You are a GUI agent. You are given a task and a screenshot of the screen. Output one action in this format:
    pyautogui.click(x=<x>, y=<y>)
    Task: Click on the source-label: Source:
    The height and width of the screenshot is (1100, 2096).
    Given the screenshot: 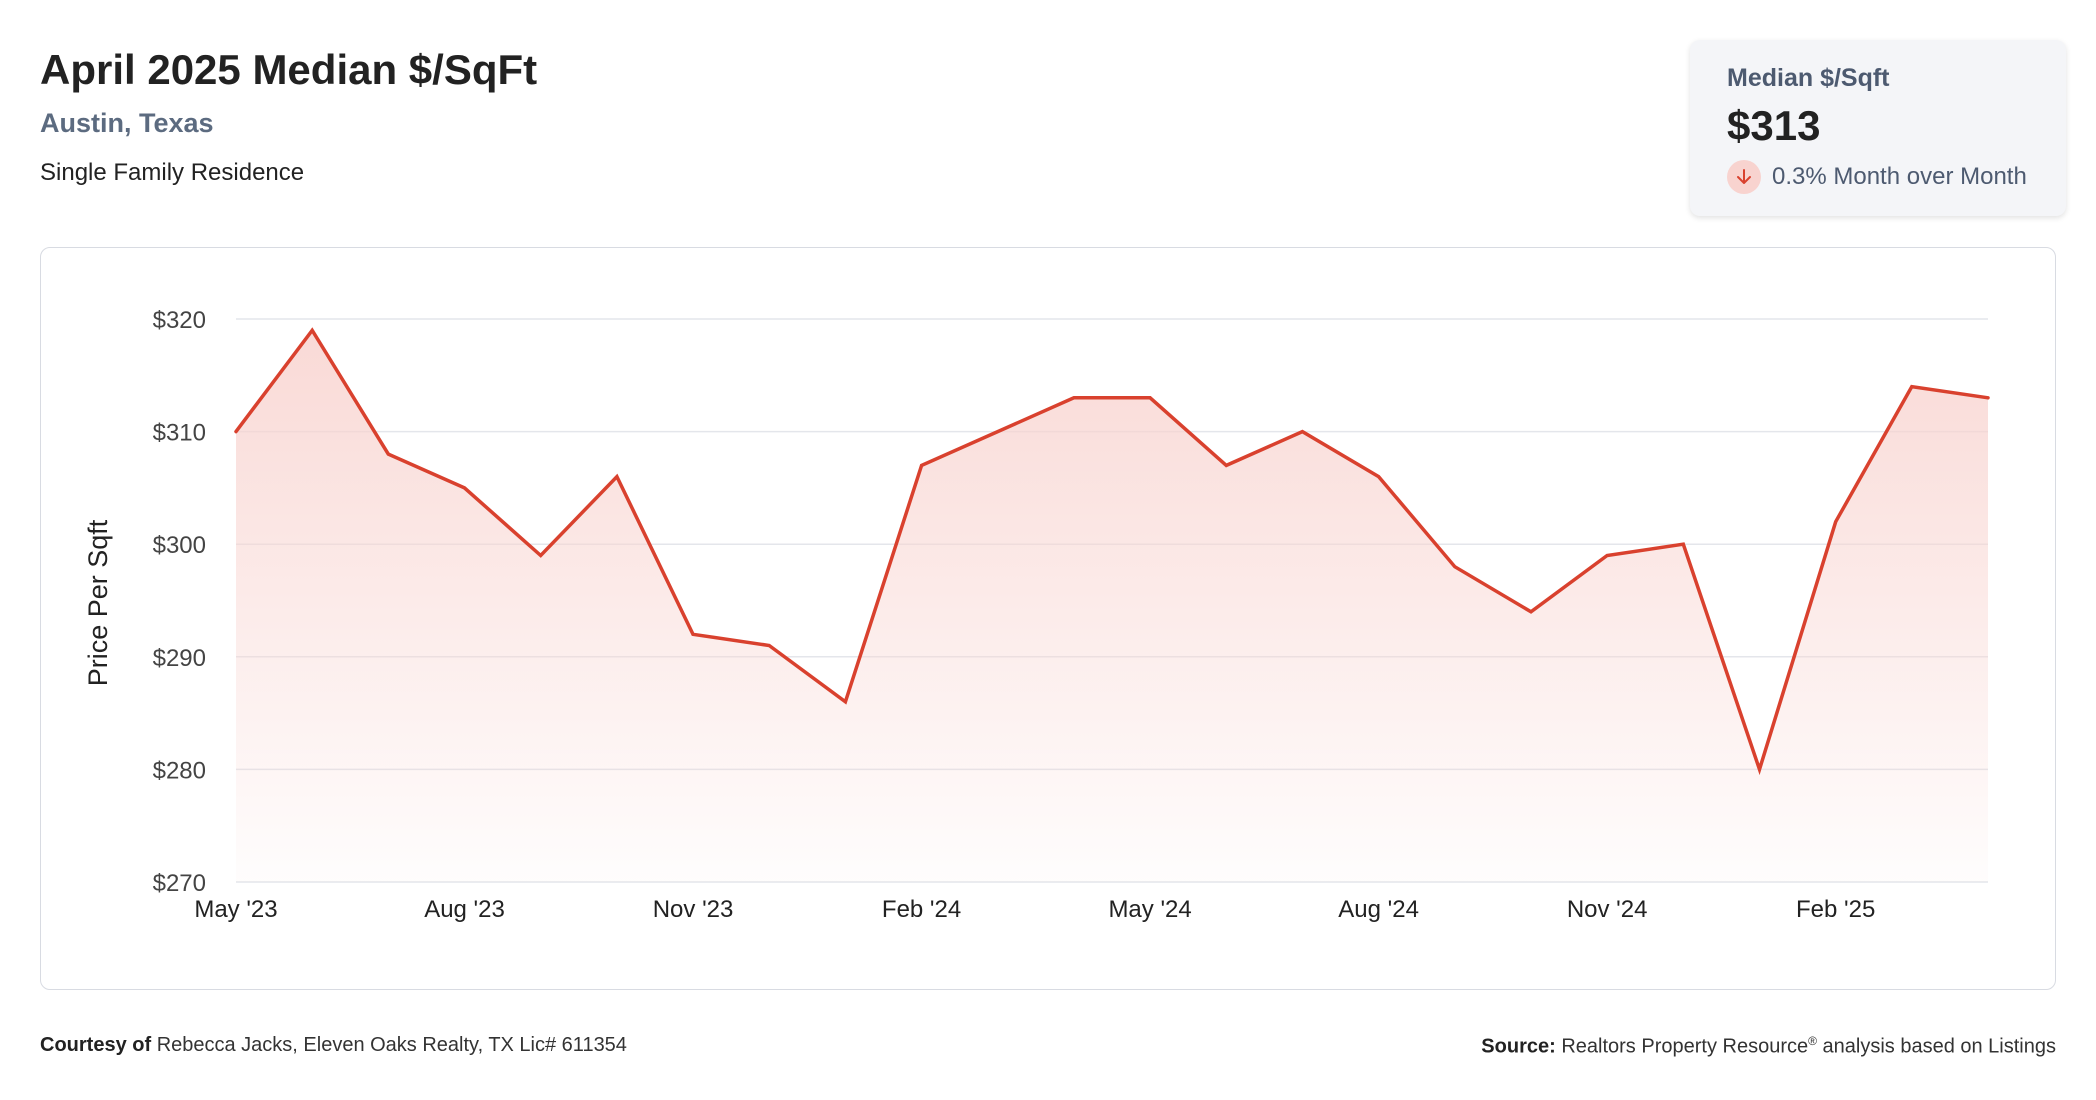 What is the action you would take?
    pyautogui.click(x=1518, y=1046)
    